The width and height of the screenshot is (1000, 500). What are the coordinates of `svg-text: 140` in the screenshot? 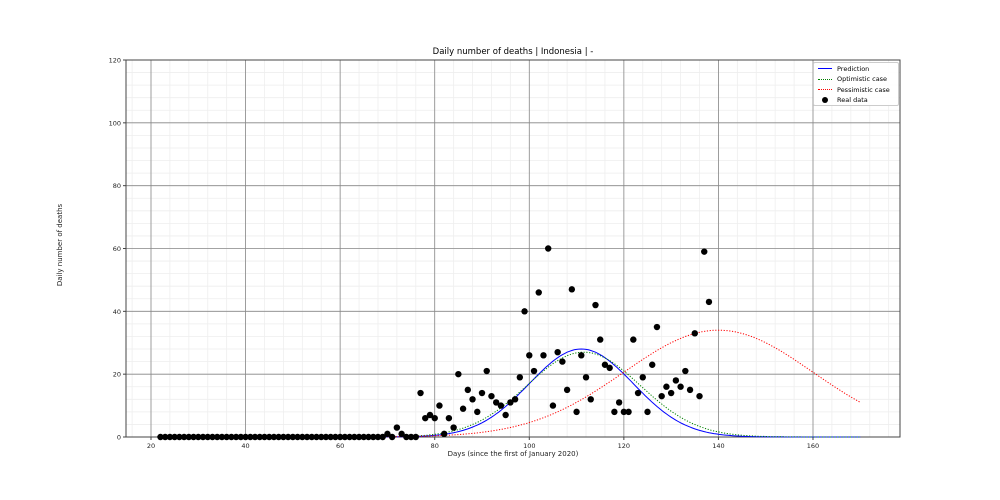 It's located at (718, 446).